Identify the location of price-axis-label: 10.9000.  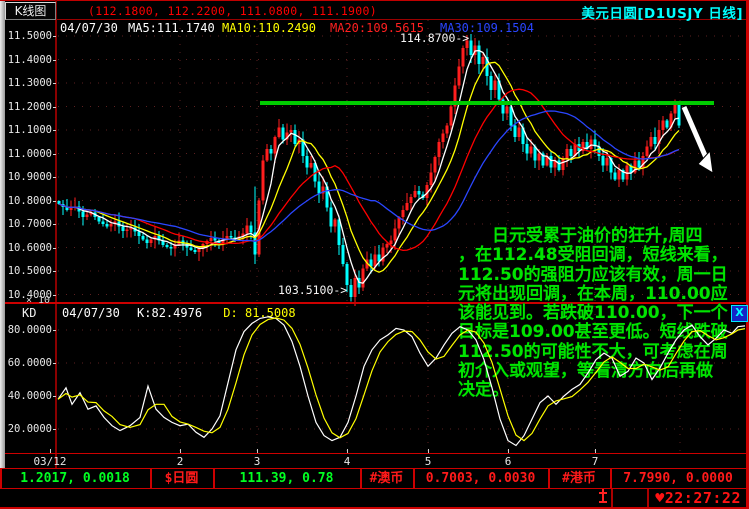
(29, 177).